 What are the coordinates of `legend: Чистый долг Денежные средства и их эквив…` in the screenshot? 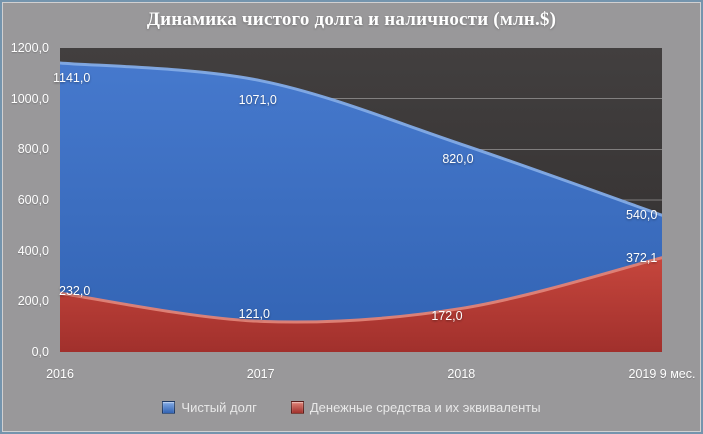 It's located at (351, 407).